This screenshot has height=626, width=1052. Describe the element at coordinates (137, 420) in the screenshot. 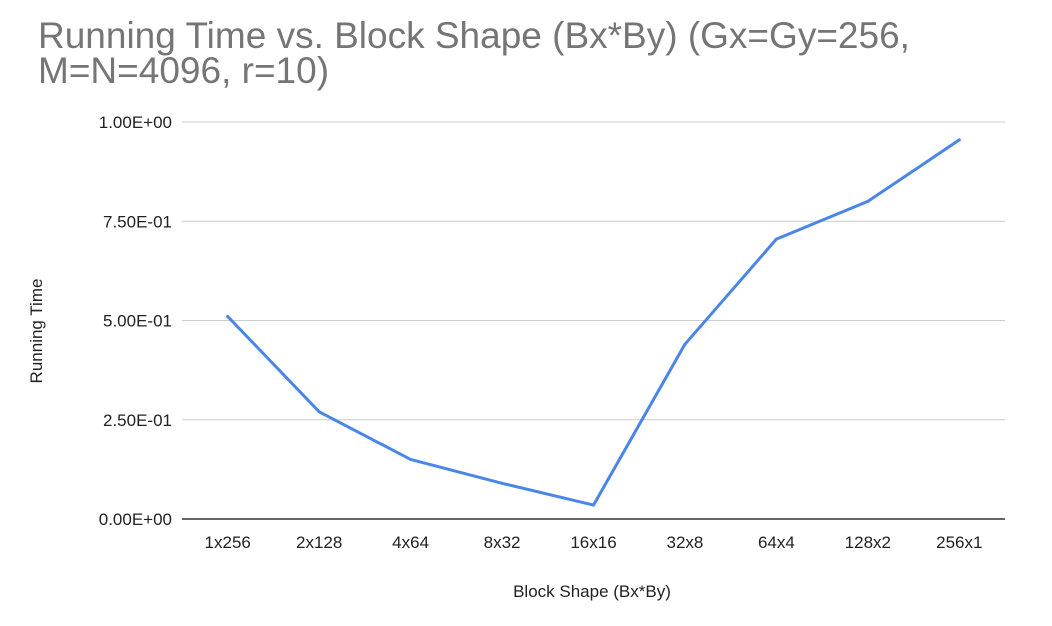

I see `y-tick-label: 2.50E-01` at that location.